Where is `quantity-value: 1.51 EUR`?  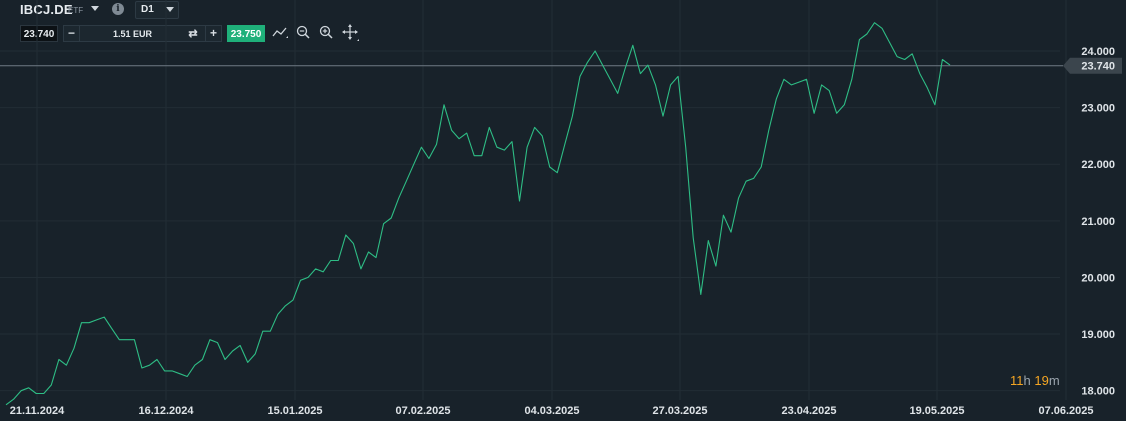 quantity-value: 1.51 EUR is located at coordinates (132, 34).